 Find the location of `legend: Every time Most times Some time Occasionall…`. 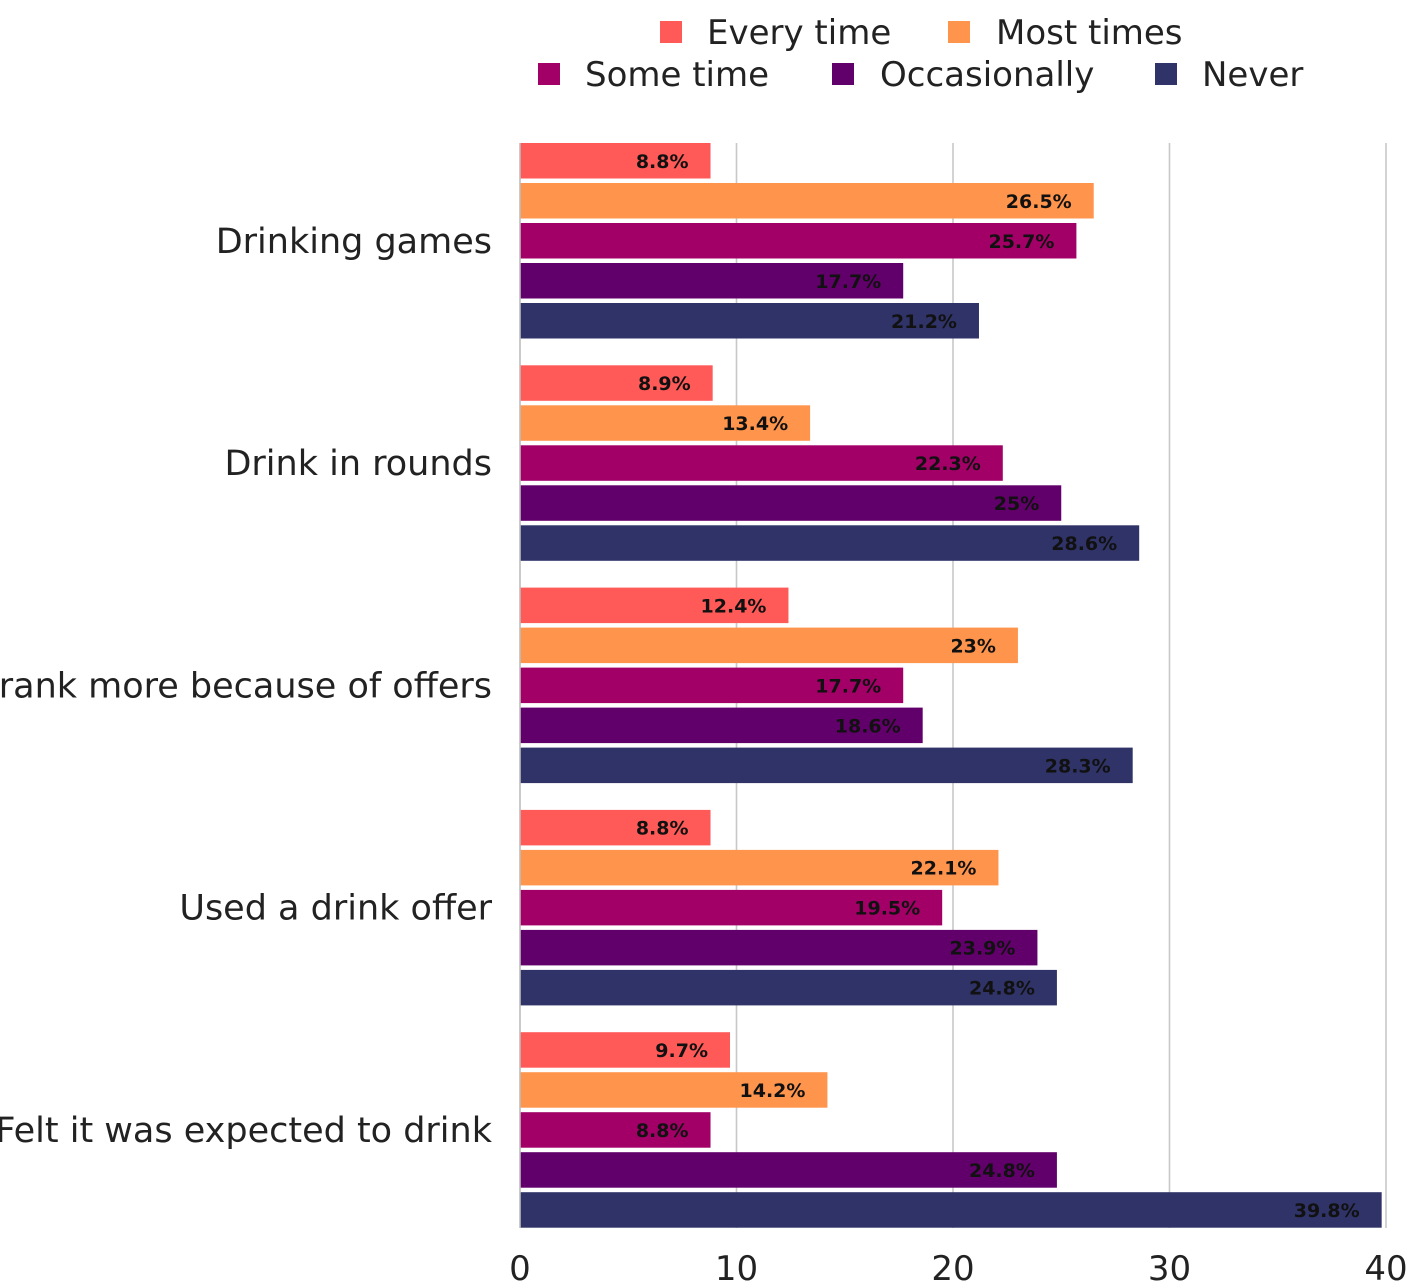

legend: Every time Most times Some time Occasionall… is located at coordinates (920, 54).